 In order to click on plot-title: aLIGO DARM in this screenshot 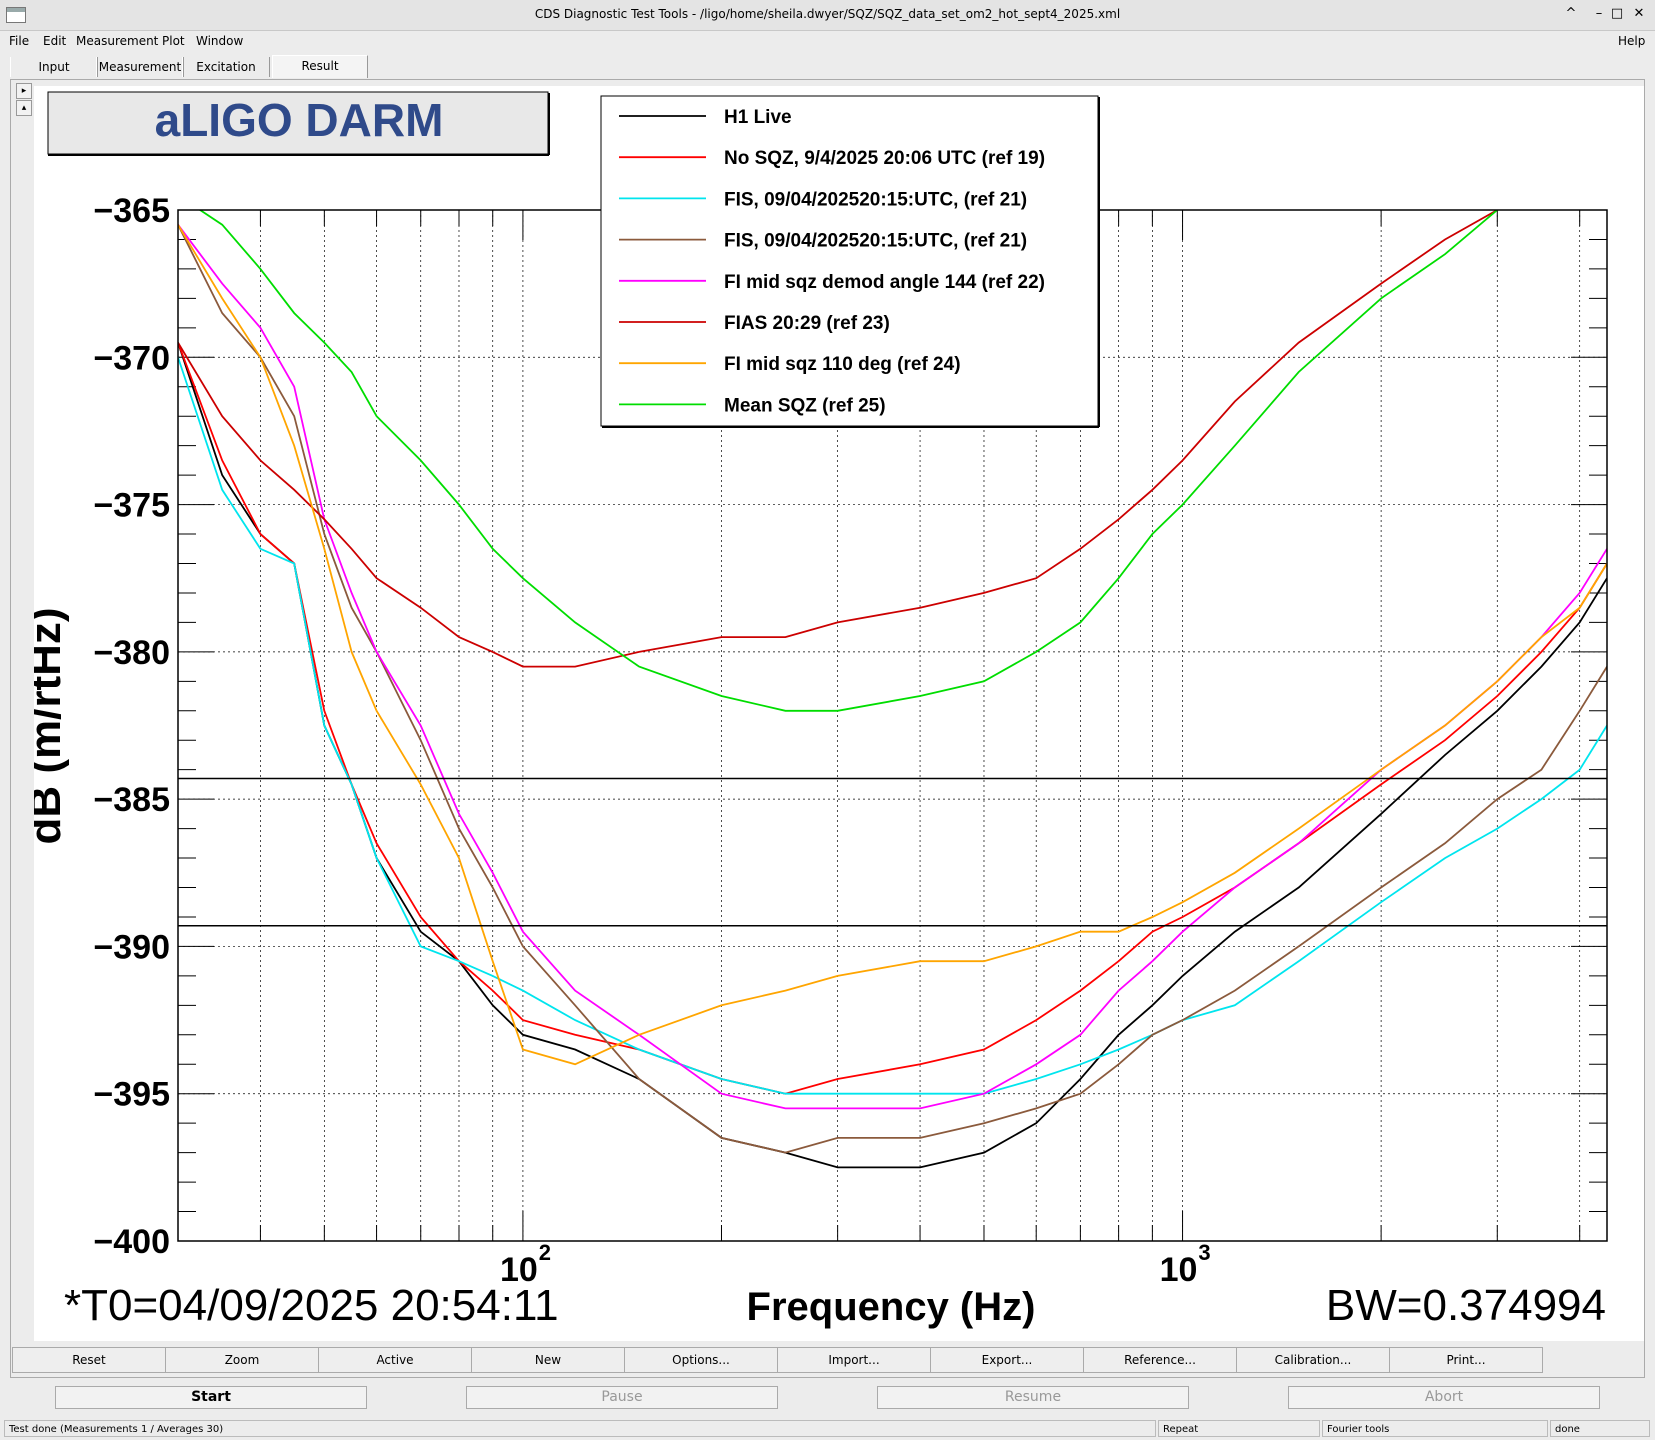, I will do `click(299, 120)`.